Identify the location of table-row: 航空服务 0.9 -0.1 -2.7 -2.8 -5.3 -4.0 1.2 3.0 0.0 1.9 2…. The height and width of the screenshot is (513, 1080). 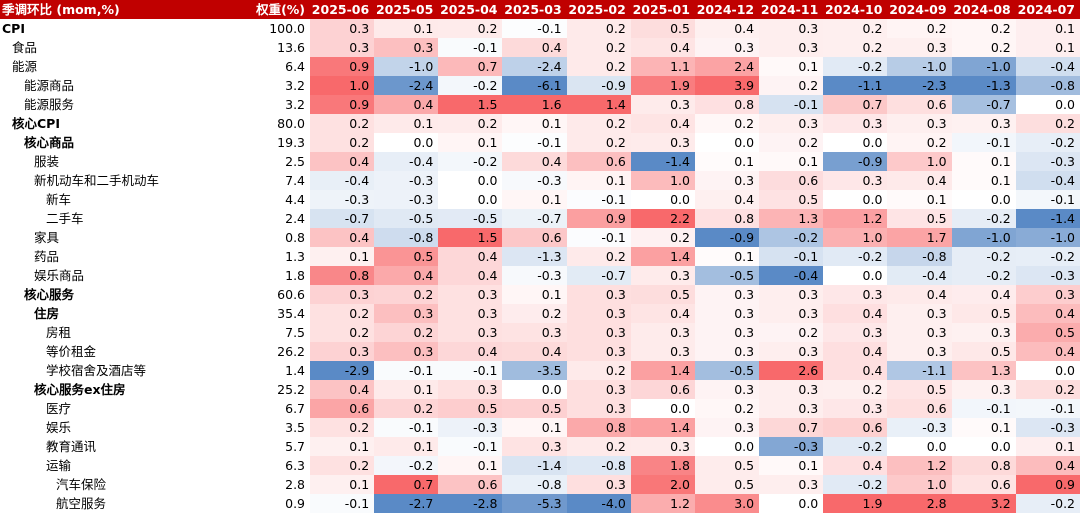
(540, 503).